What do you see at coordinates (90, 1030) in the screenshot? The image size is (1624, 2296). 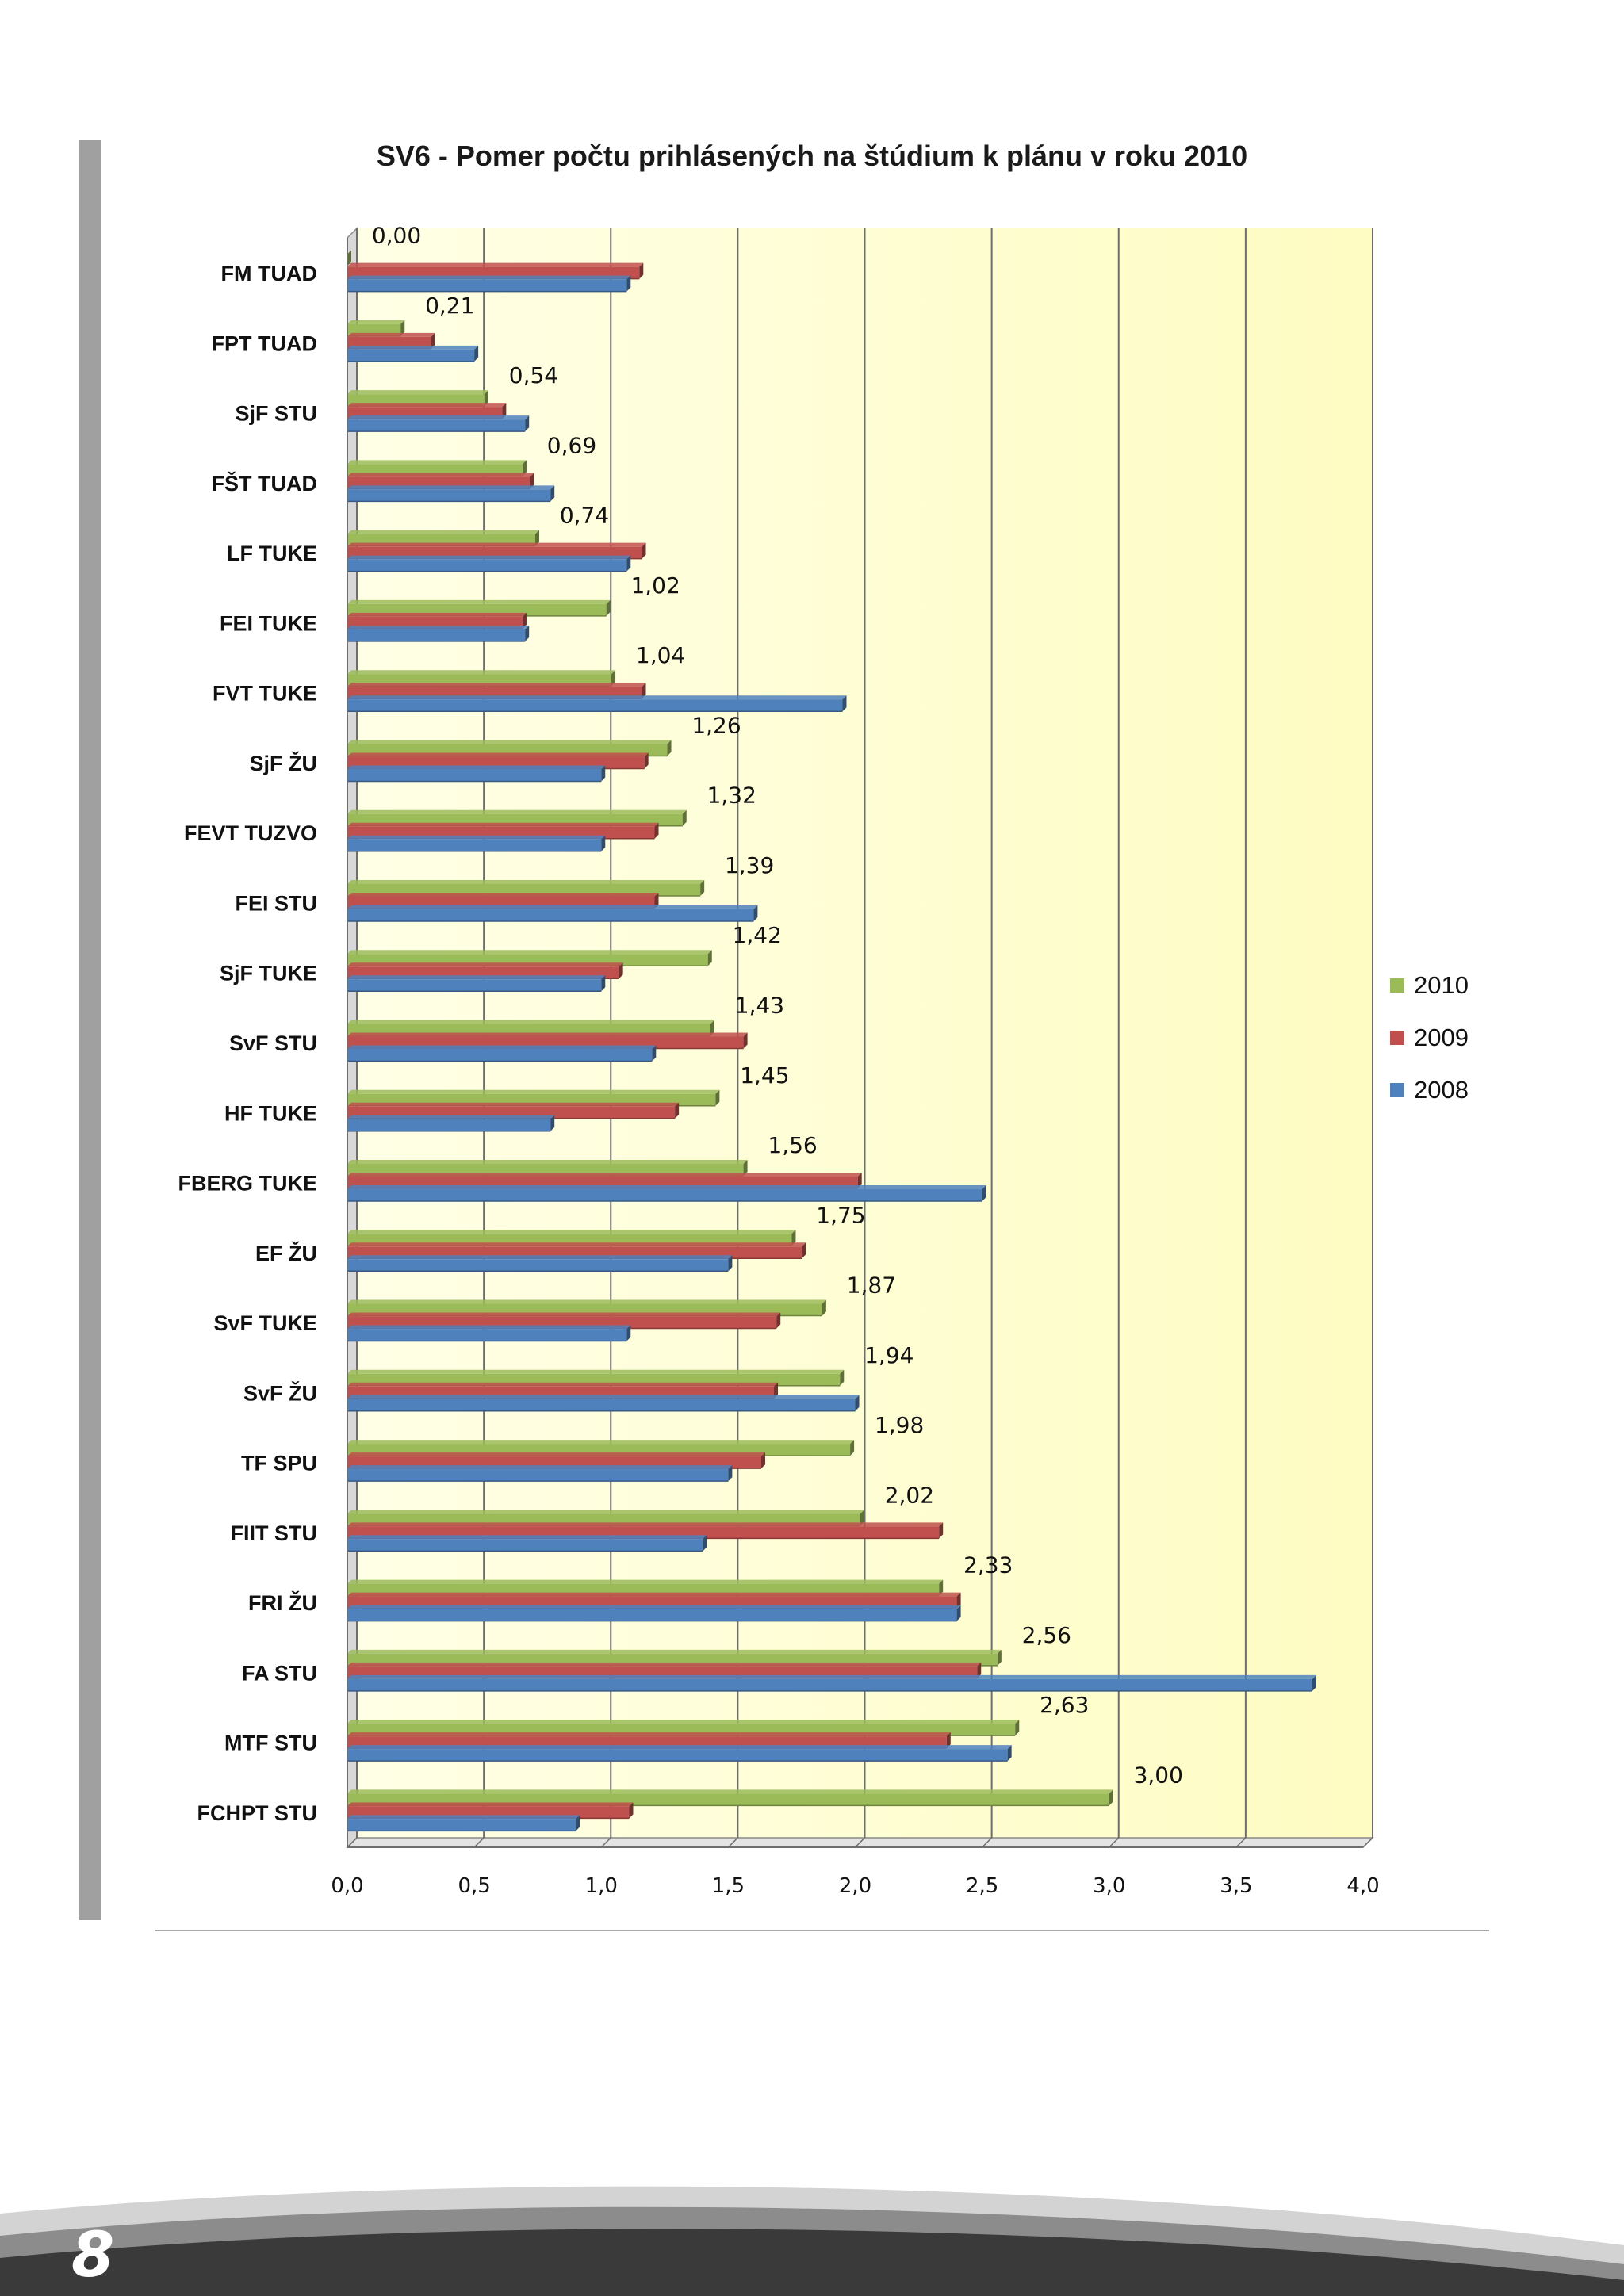 I see `side-accent-bar` at bounding box center [90, 1030].